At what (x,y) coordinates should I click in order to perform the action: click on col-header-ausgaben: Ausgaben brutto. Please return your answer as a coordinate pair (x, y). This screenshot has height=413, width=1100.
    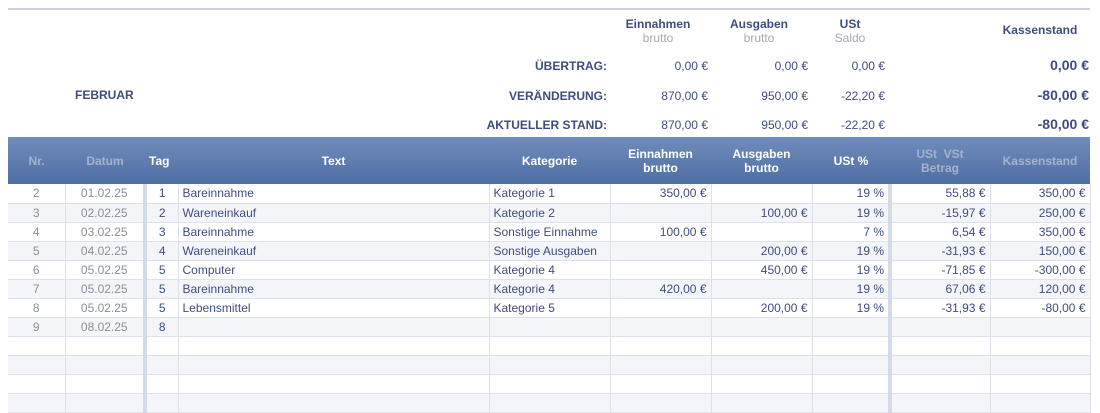
    Looking at the image, I should click on (761, 160).